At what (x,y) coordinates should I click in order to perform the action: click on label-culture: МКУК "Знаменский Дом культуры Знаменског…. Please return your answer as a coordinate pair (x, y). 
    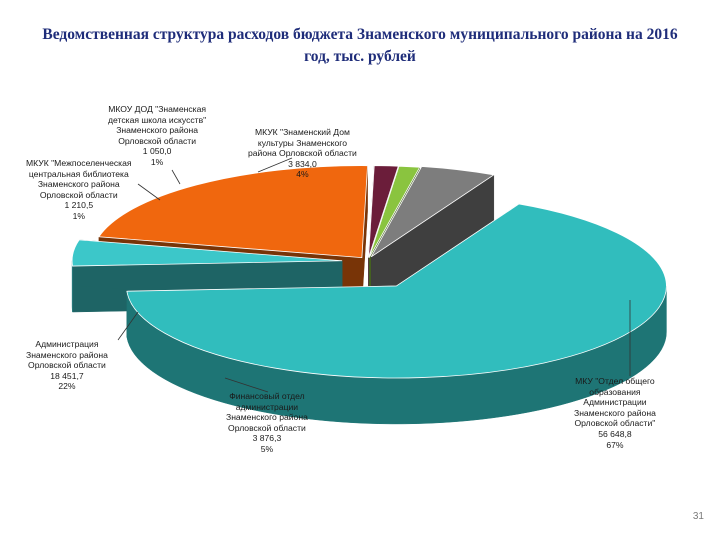
    Looking at the image, I should click on (302, 153).